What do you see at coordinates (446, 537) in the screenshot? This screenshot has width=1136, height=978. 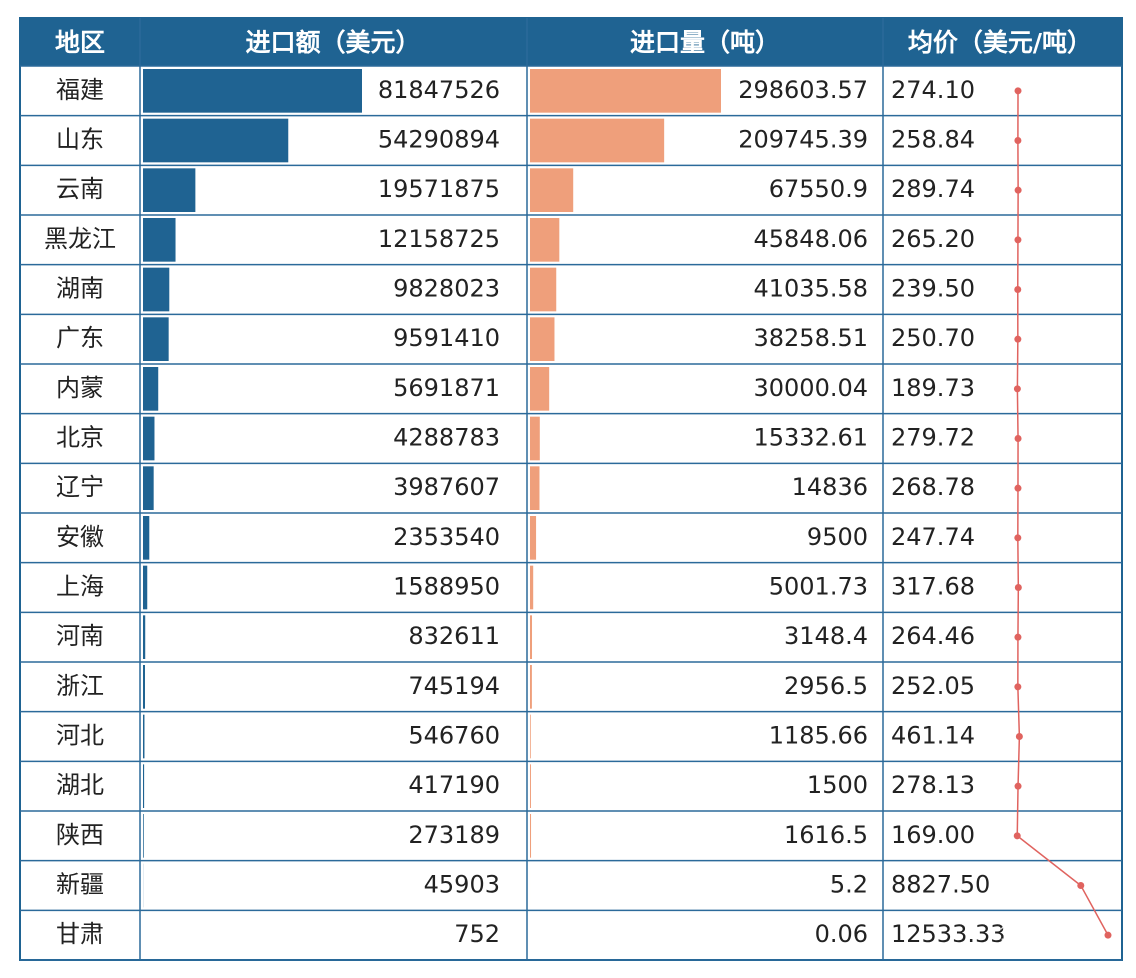 I see `amount-cell: 2353540` at bounding box center [446, 537].